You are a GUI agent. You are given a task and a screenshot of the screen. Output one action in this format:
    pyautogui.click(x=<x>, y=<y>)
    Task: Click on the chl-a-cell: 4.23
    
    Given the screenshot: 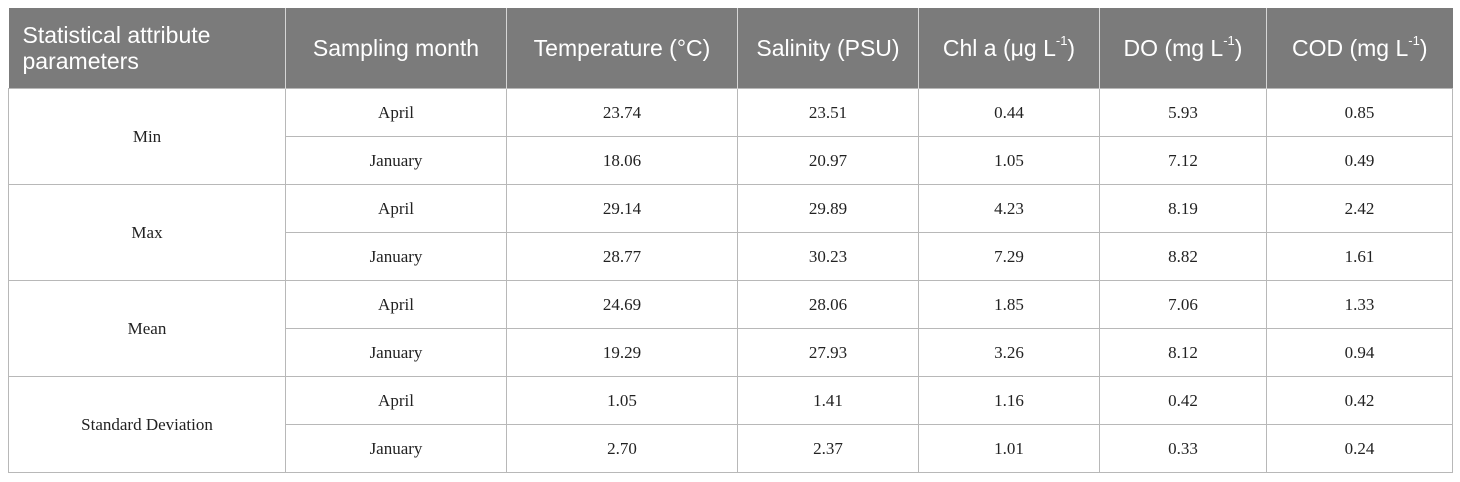 What is the action you would take?
    pyautogui.click(x=1009, y=208)
    